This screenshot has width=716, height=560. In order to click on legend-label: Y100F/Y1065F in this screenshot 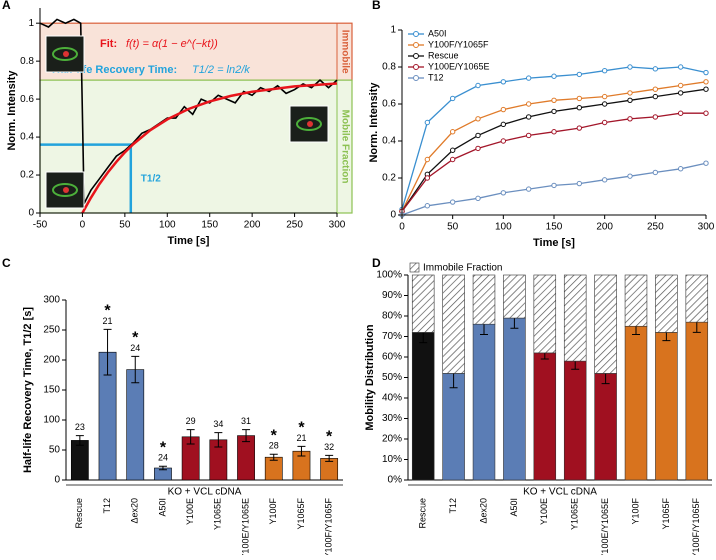, I will do `click(458, 44)`.